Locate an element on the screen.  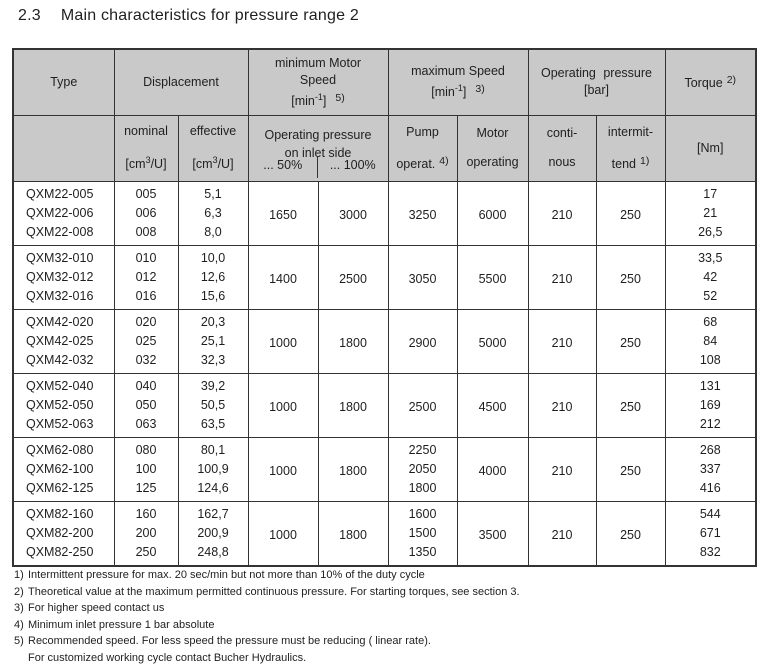
inlet-50-label: ... 50% is located at coordinates (283, 166).